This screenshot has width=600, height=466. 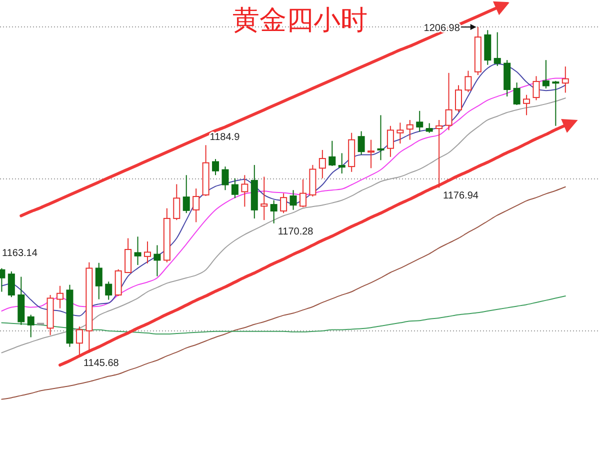 What do you see at coordinates (225, 138) in the screenshot?
I see `text: 1184.9` at bounding box center [225, 138].